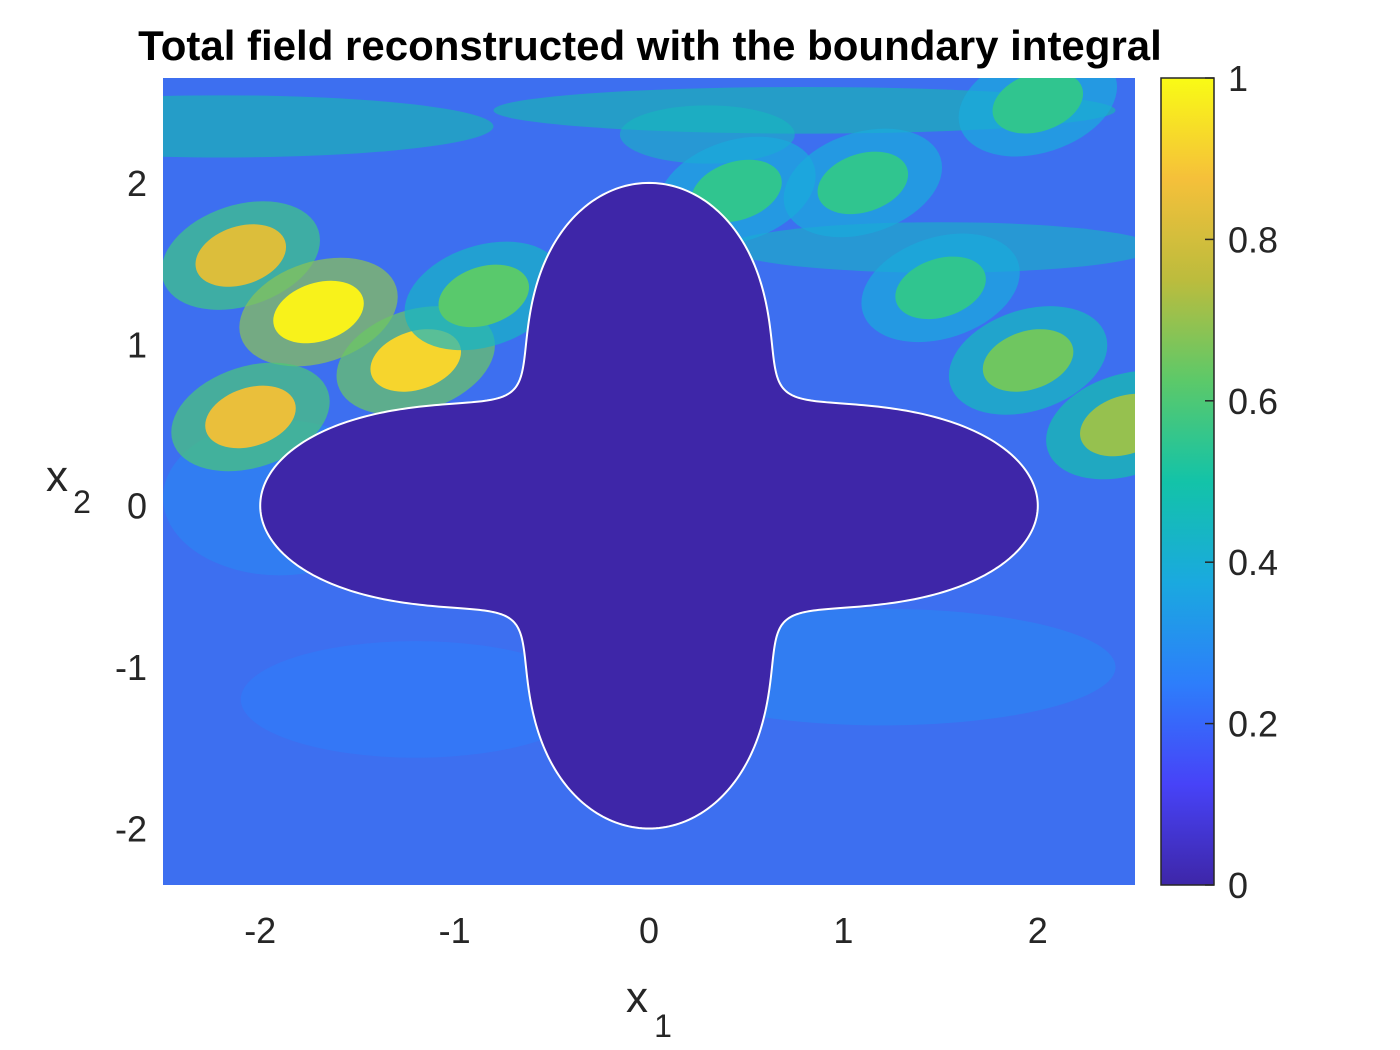  I want to click on colorbar, so click(1187, 481).